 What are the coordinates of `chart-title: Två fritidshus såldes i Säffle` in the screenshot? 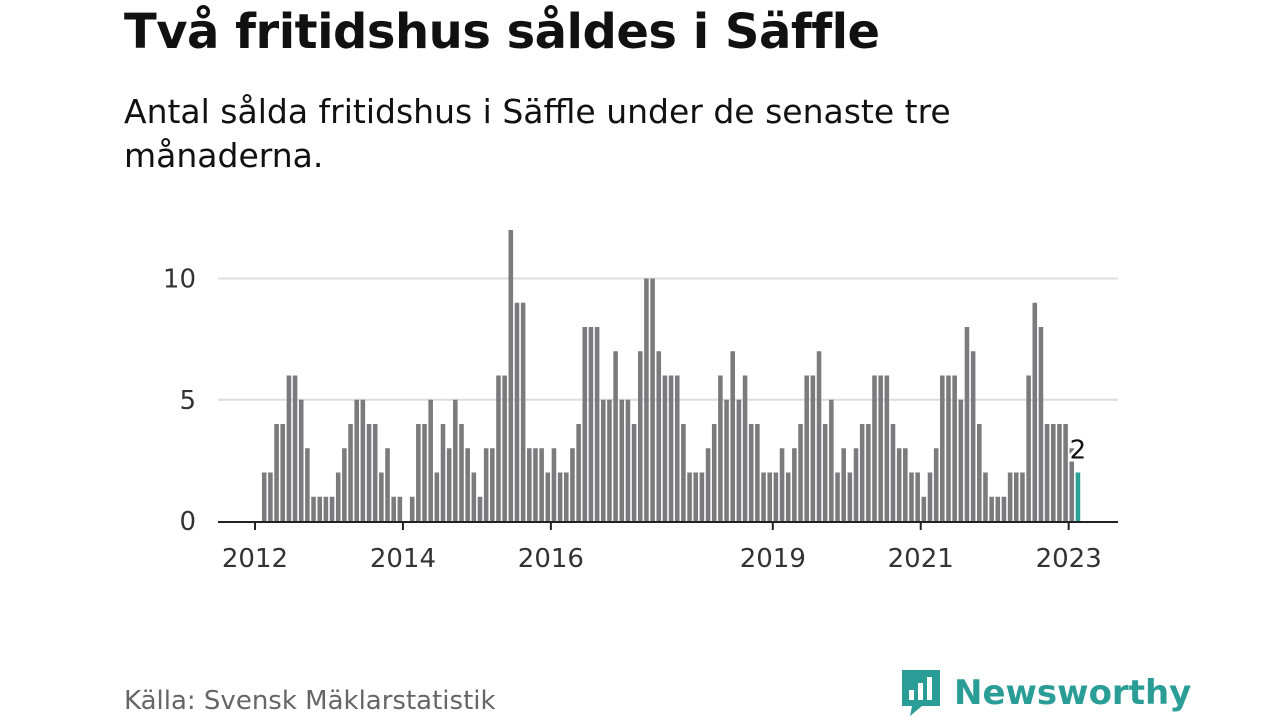 It's located at (502, 32).